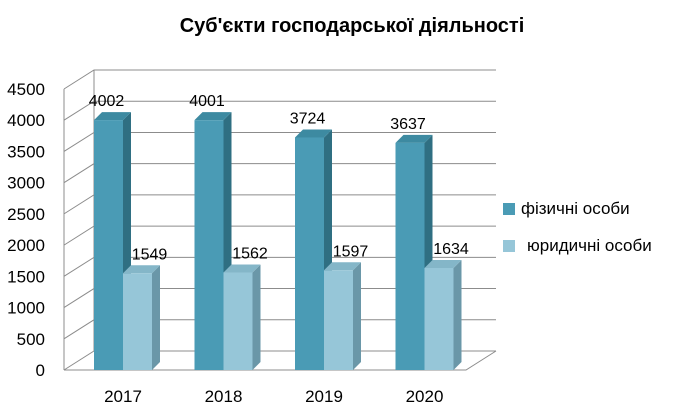 The image size is (674, 410). I want to click on data-label: 1549, so click(150, 254).